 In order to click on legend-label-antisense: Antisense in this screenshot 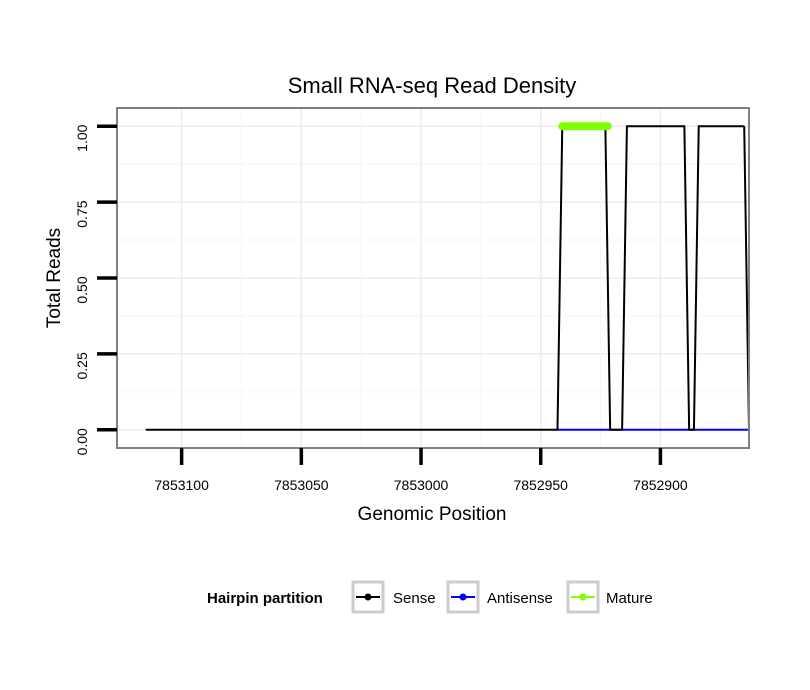, I will do `click(520, 598)`.